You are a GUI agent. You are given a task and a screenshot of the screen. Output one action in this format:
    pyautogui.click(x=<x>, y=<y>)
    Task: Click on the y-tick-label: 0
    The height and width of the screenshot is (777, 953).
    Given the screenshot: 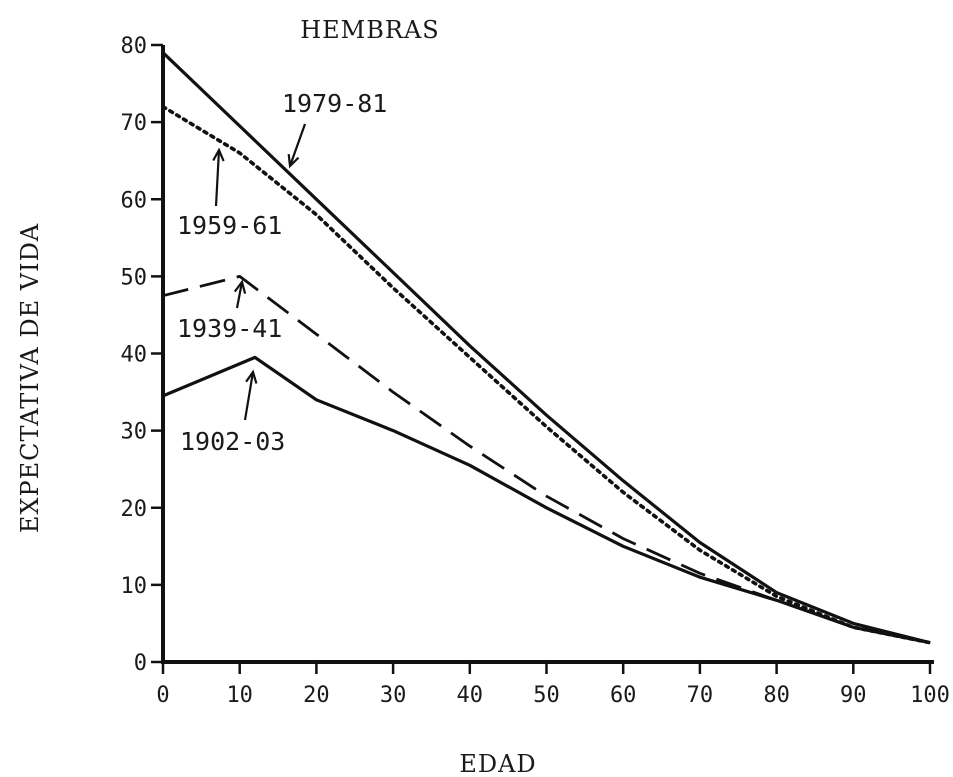 What is the action you would take?
    pyautogui.click(x=140, y=663)
    